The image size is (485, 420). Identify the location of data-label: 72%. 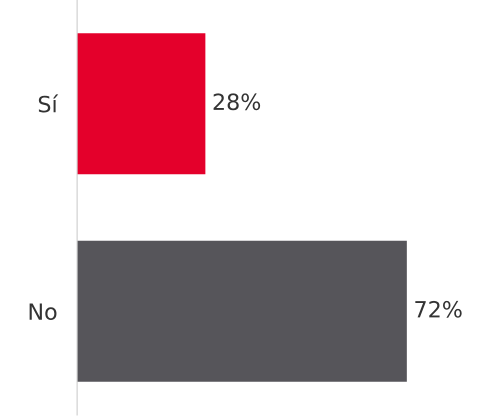
(438, 309).